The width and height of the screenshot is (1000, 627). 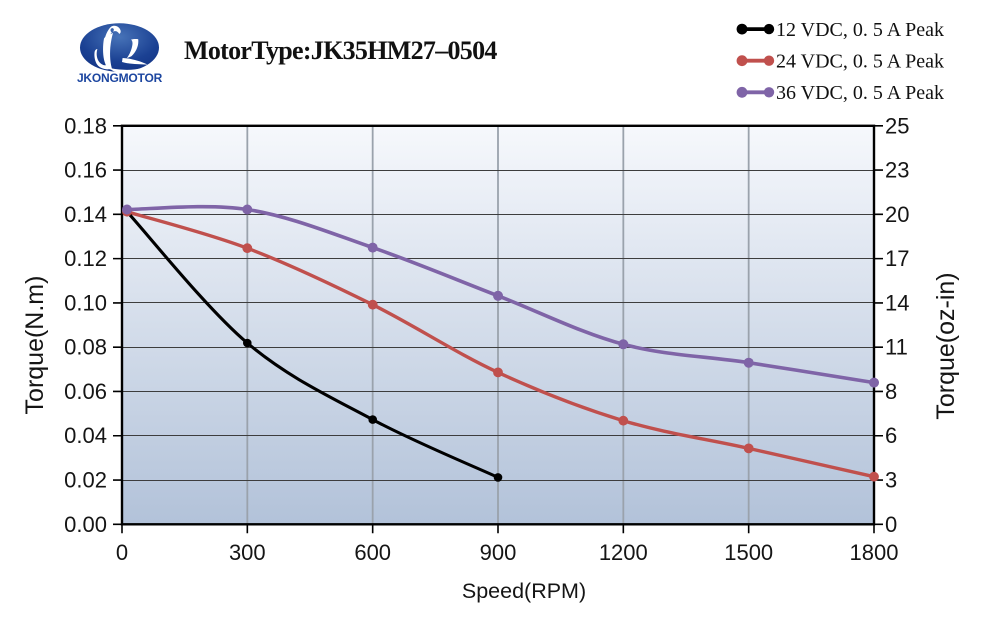 What do you see at coordinates (85, 258) in the screenshot?
I see `svg-text: 0.12` at bounding box center [85, 258].